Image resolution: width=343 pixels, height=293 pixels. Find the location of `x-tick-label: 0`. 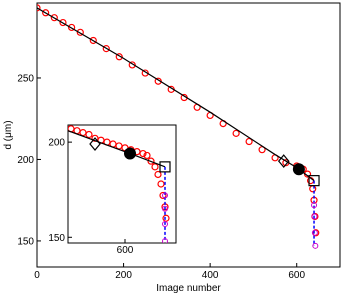

x-tick-label: 0 is located at coordinates (37, 275).